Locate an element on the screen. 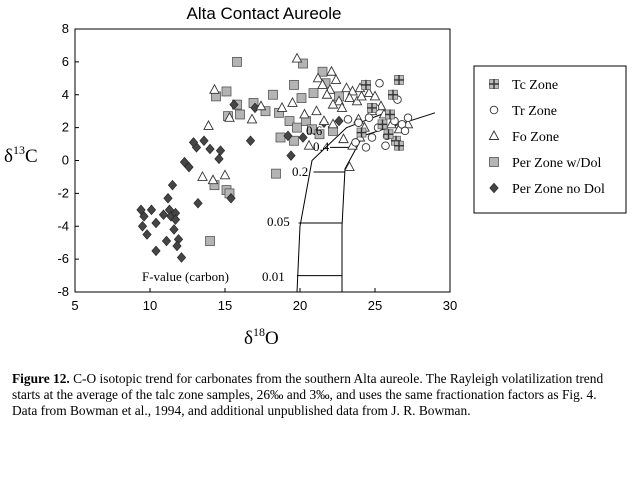  x-axis-label: δ18O is located at coordinates (261, 337).